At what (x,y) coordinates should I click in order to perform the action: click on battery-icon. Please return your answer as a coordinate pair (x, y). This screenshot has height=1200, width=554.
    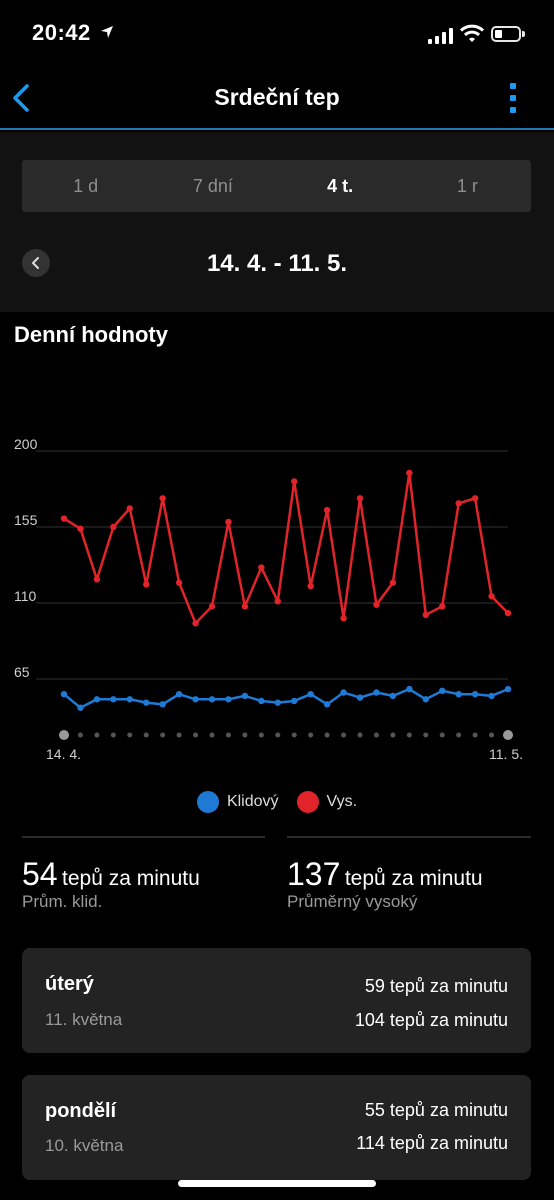
    Looking at the image, I should click on (506, 34).